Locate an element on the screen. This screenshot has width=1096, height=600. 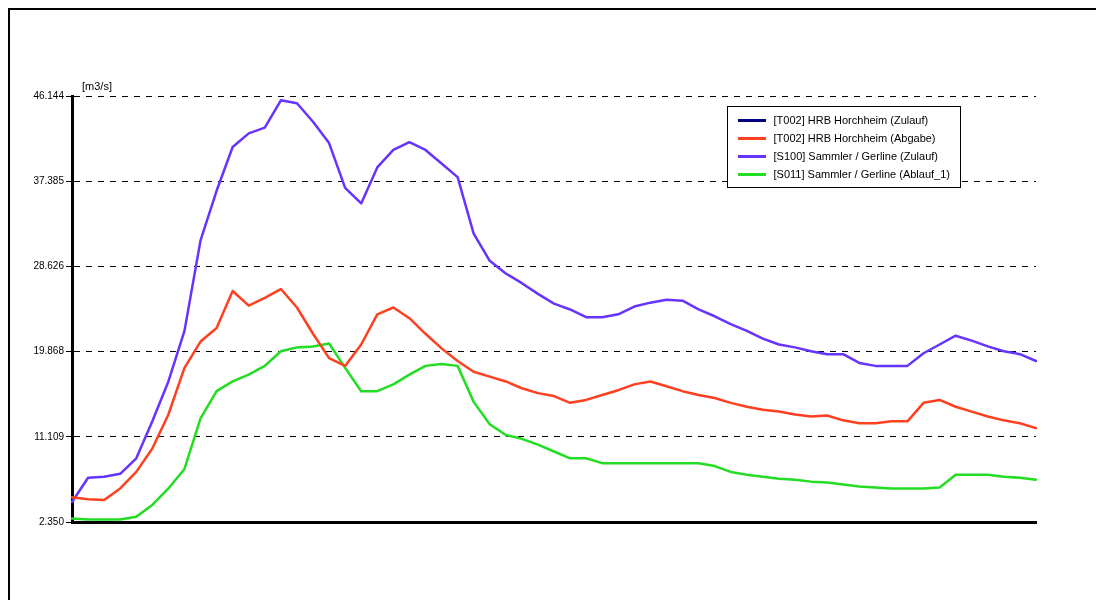
legend-label: [T002] HRB Horchheim (Zulauf) is located at coordinates (851, 120).